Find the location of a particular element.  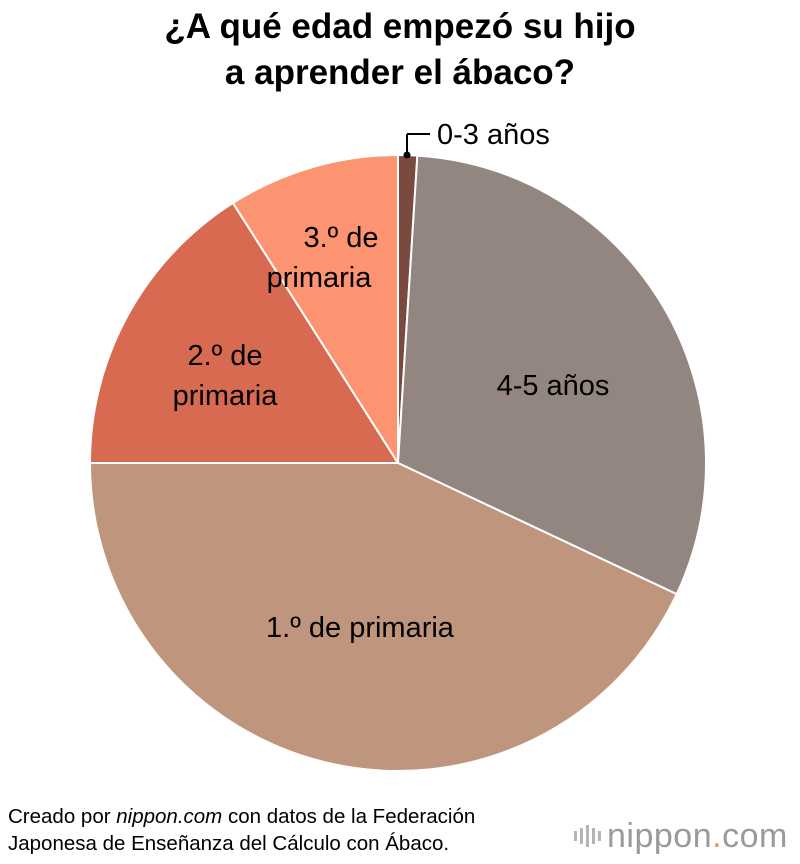

slice-label-3-line1: 2.º de is located at coordinates (224, 356).